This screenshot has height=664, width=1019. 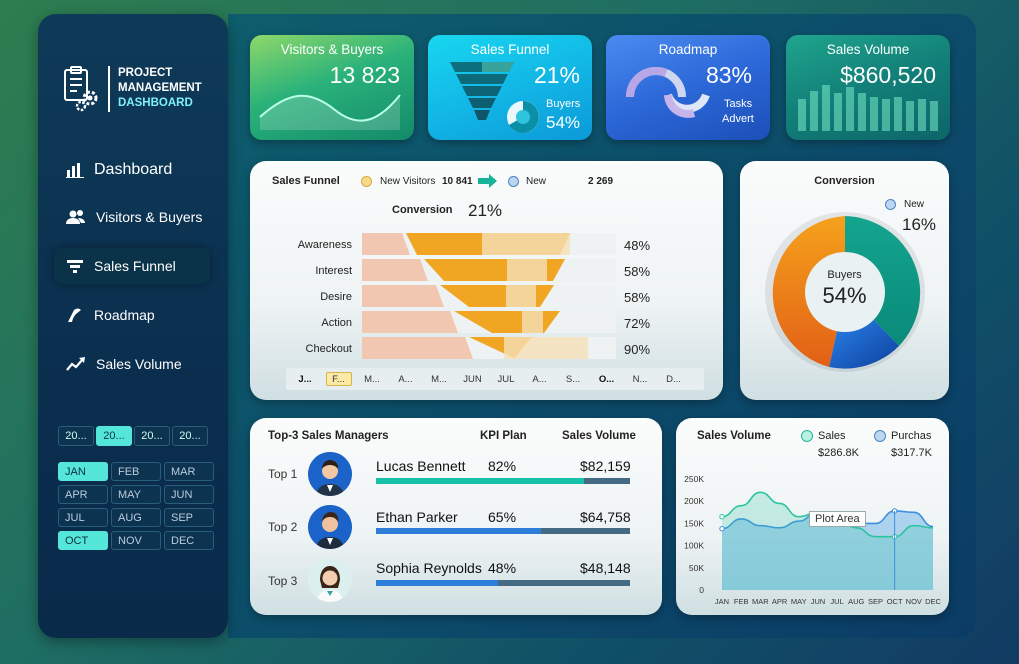 What do you see at coordinates (485, 210) in the screenshot?
I see `conversion-value: 21%` at bounding box center [485, 210].